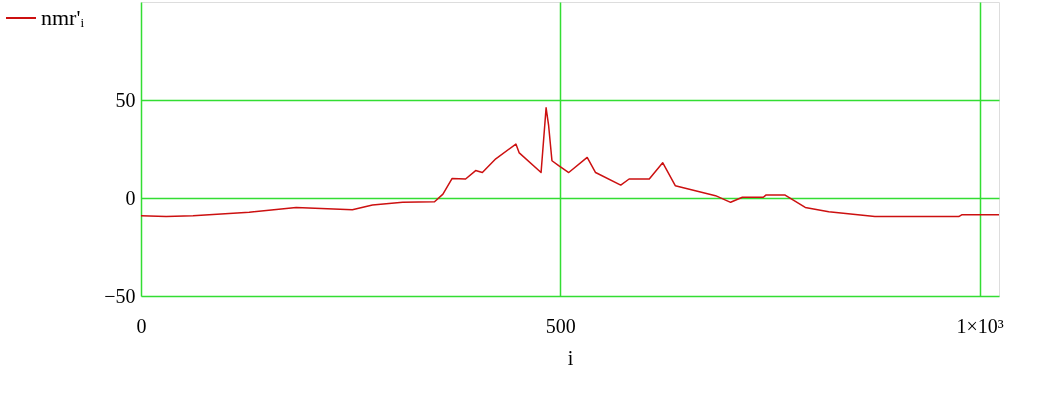  Describe the element at coordinates (130, 197) in the screenshot. I see `y-tick-label: 0` at that location.